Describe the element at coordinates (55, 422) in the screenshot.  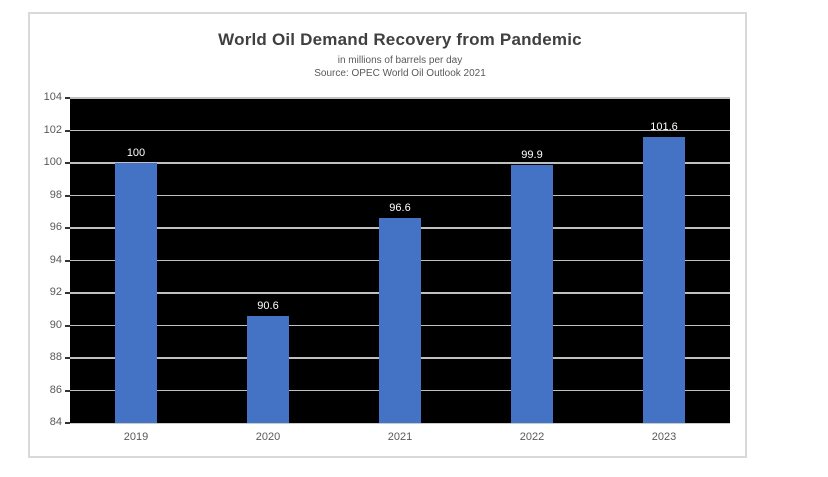
I see `y-axis-label-84: 84` at that location.